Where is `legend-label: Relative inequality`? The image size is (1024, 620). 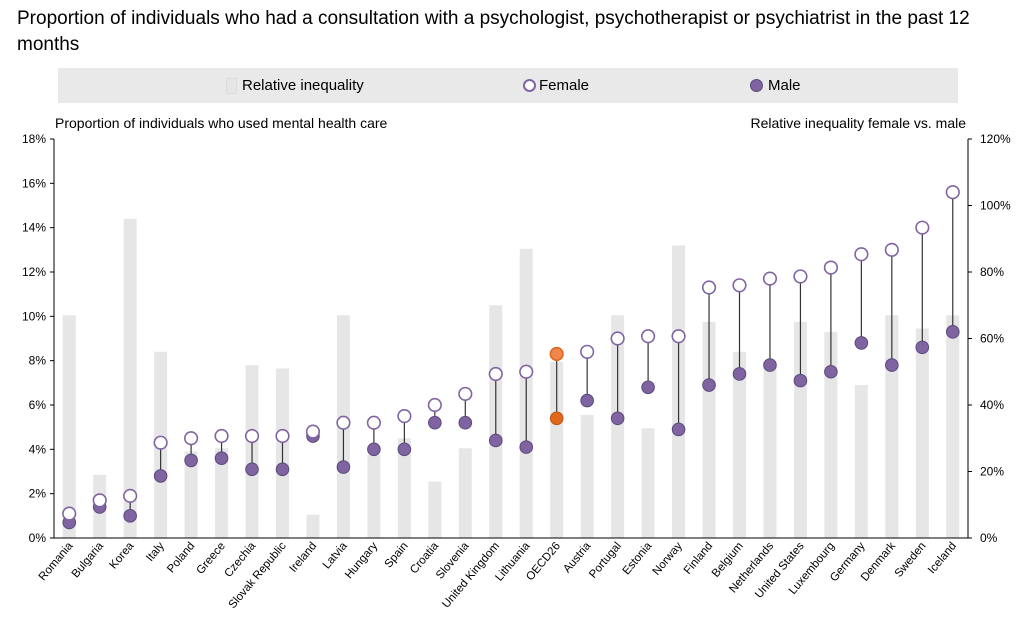
legend-label: Relative inequality is located at coordinates (303, 85).